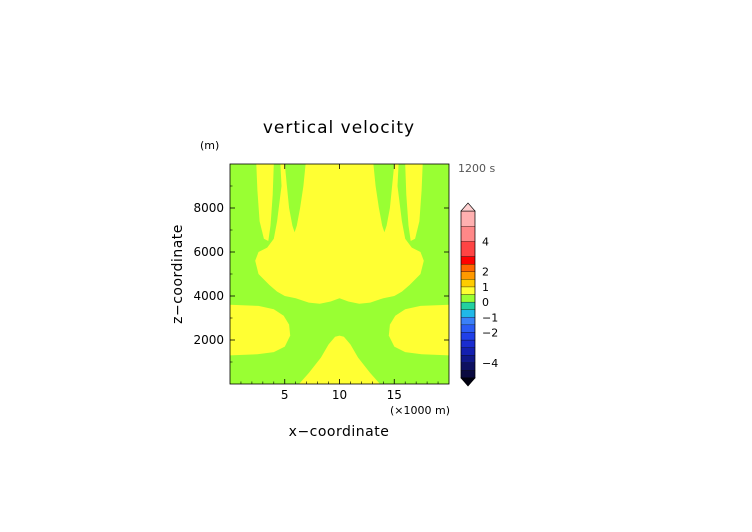 This screenshot has width=752, height=532. Describe the element at coordinates (209, 145) in the screenshot. I see `y-unit-label: (m)` at that location.